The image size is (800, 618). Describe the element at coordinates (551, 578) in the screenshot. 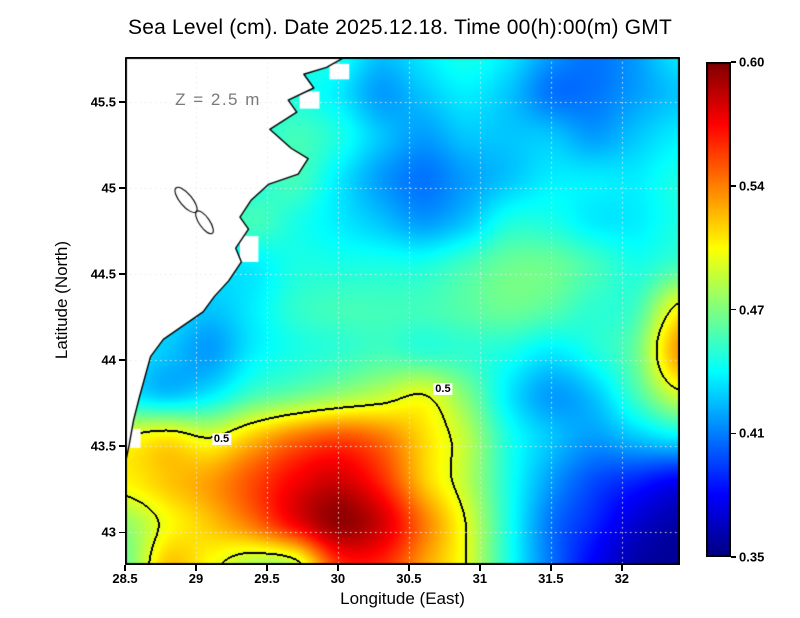

I see `x-tick-label: 31.5` at that location.